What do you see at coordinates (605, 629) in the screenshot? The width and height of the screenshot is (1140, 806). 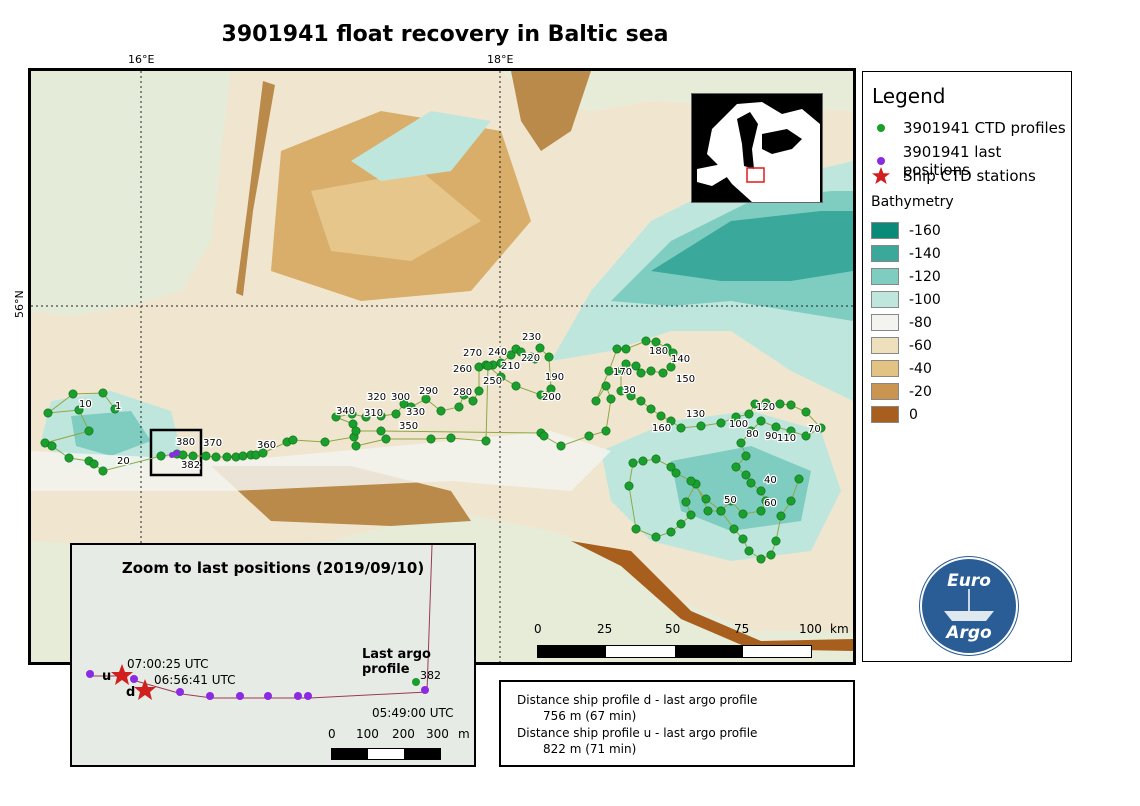 I see `scale-tick-25: 25` at bounding box center [605, 629].